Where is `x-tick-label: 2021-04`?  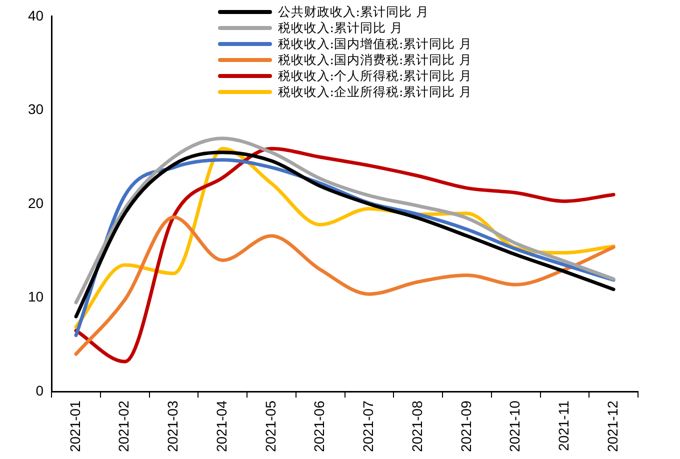
x-tick-label: 2021-04 is located at coordinates (221, 426).